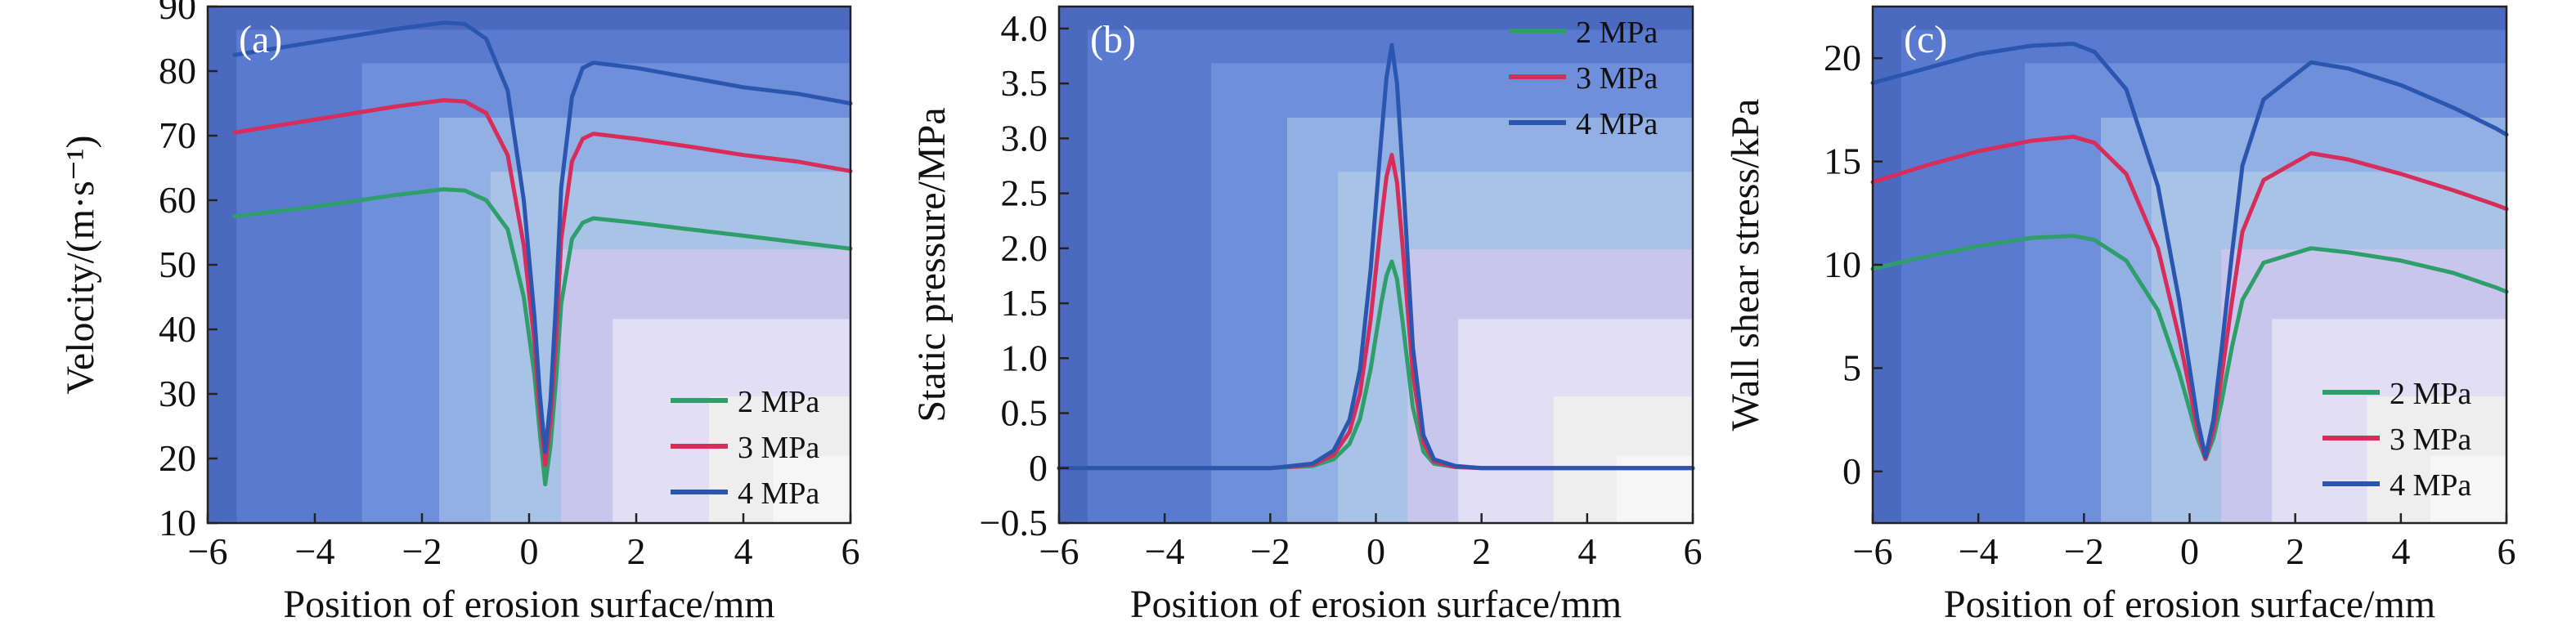  What do you see at coordinates (1851, 367) in the screenshot?
I see `y-tick-label: 5` at bounding box center [1851, 367].